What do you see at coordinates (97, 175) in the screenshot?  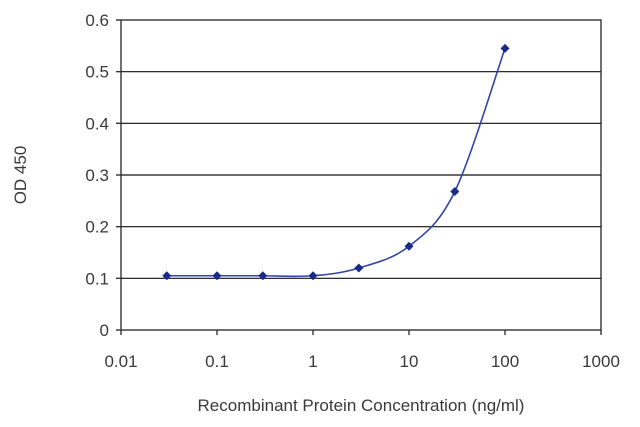 I see `y-tick-label: 0.3` at bounding box center [97, 175].